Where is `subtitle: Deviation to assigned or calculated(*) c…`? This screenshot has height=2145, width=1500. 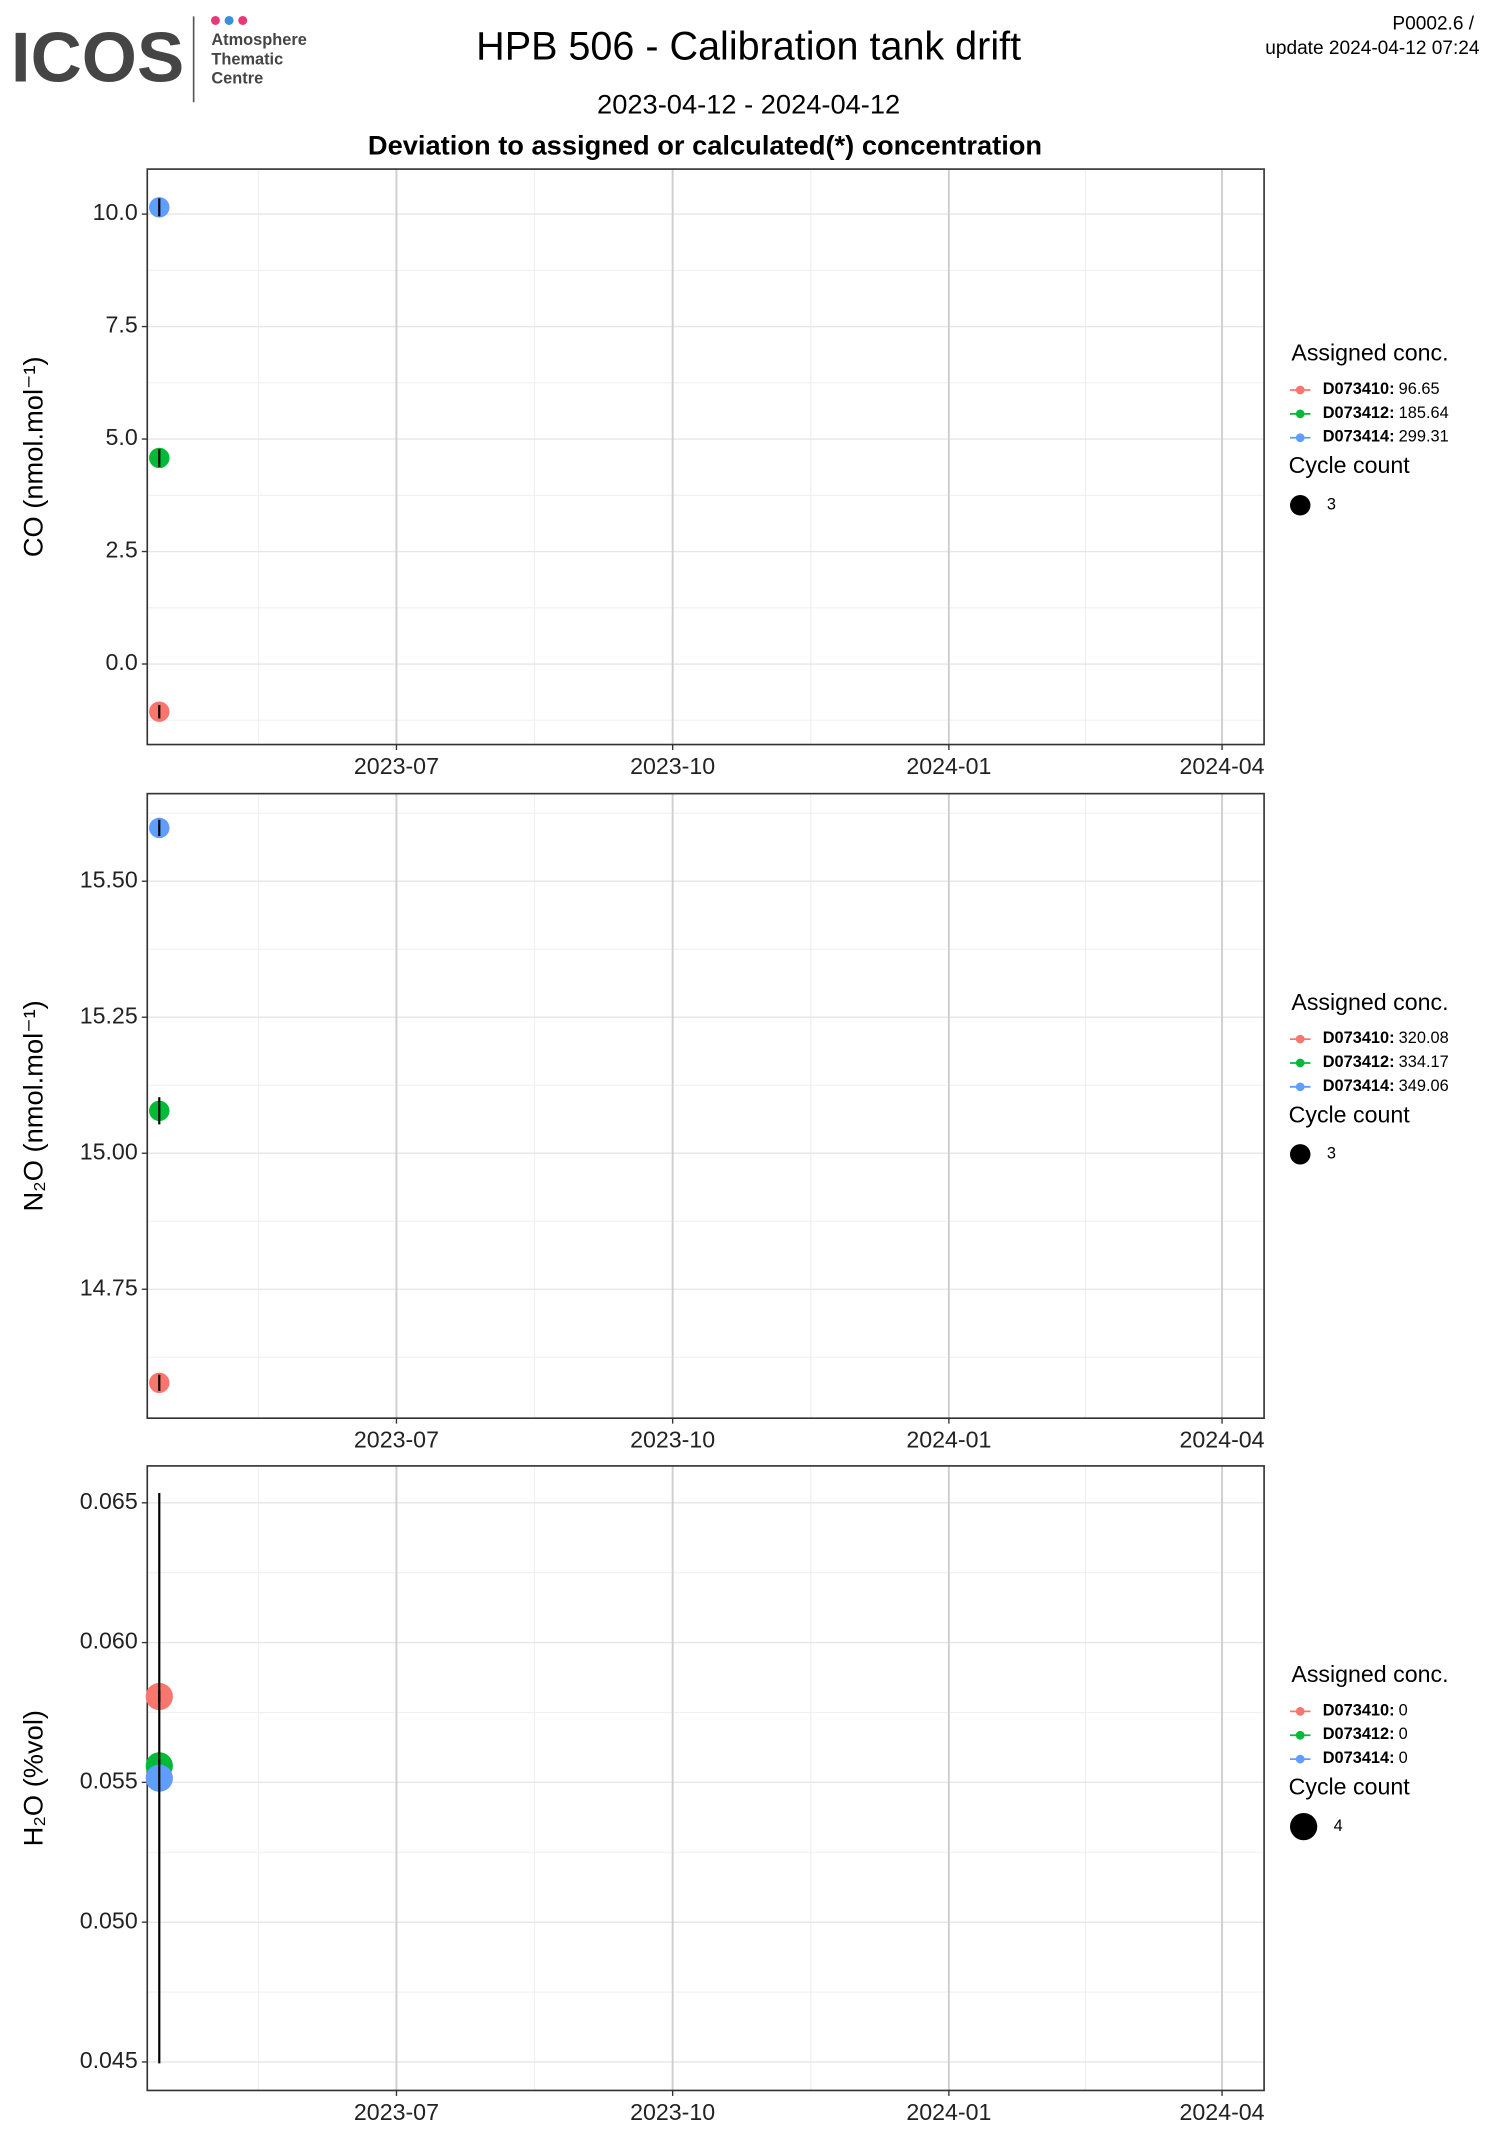 subtitle: Deviation to assigned or calculated(*) c… is located at coordinates (705, 144).